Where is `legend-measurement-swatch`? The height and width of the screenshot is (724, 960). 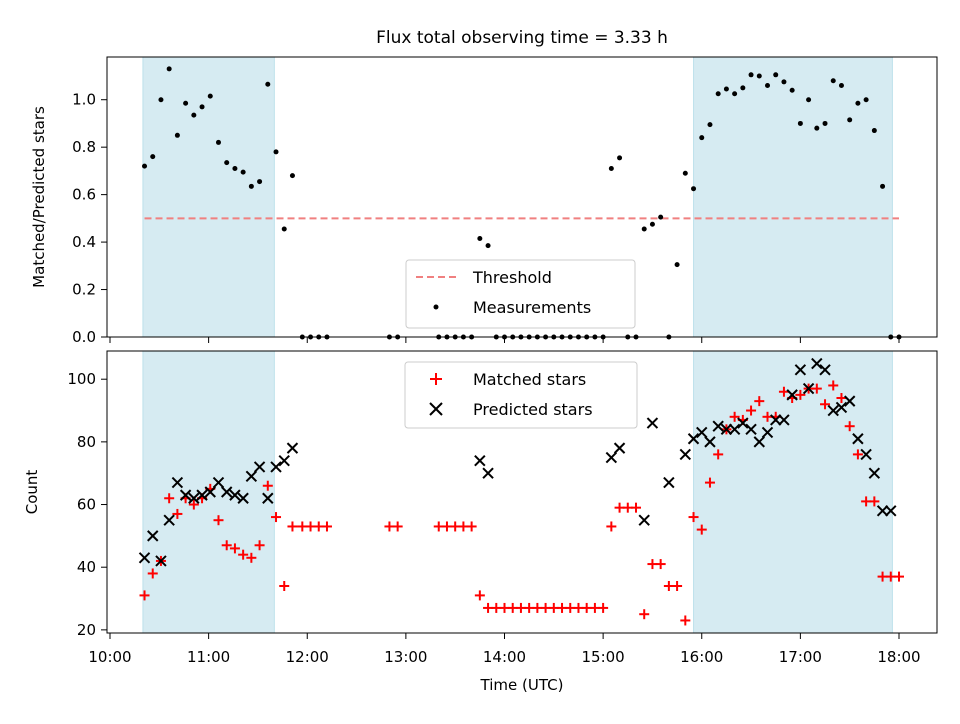 legend-measurement-swatch is located at coordinates (436, 307).